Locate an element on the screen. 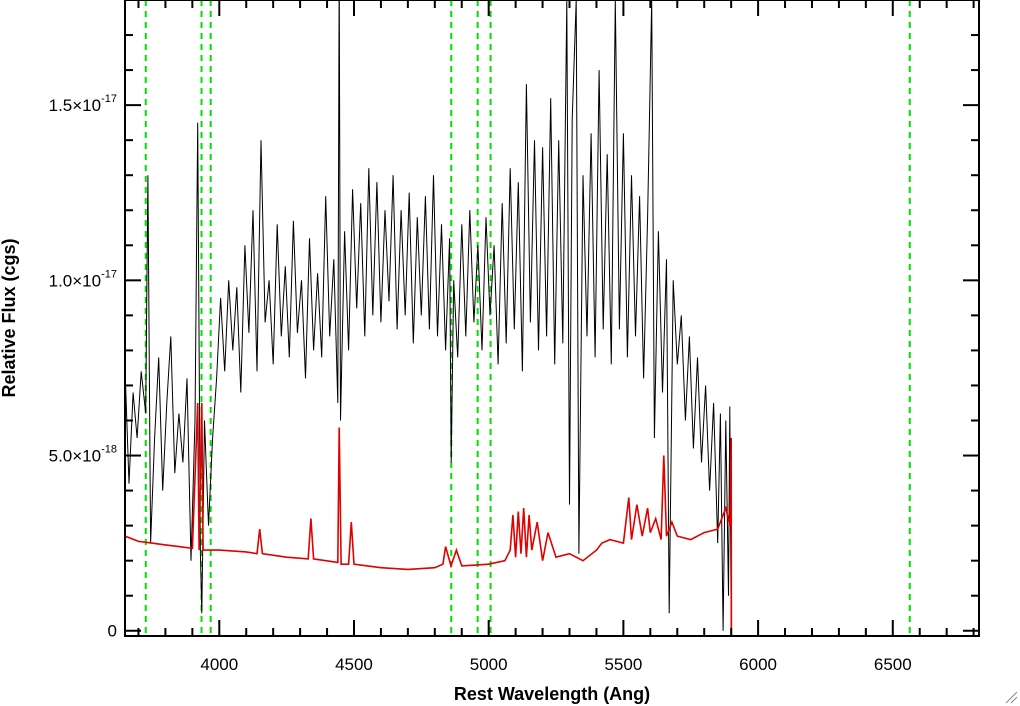  y-tick-label: 5.0×10⁻¹⁸ is located at coordinates (83, 455).